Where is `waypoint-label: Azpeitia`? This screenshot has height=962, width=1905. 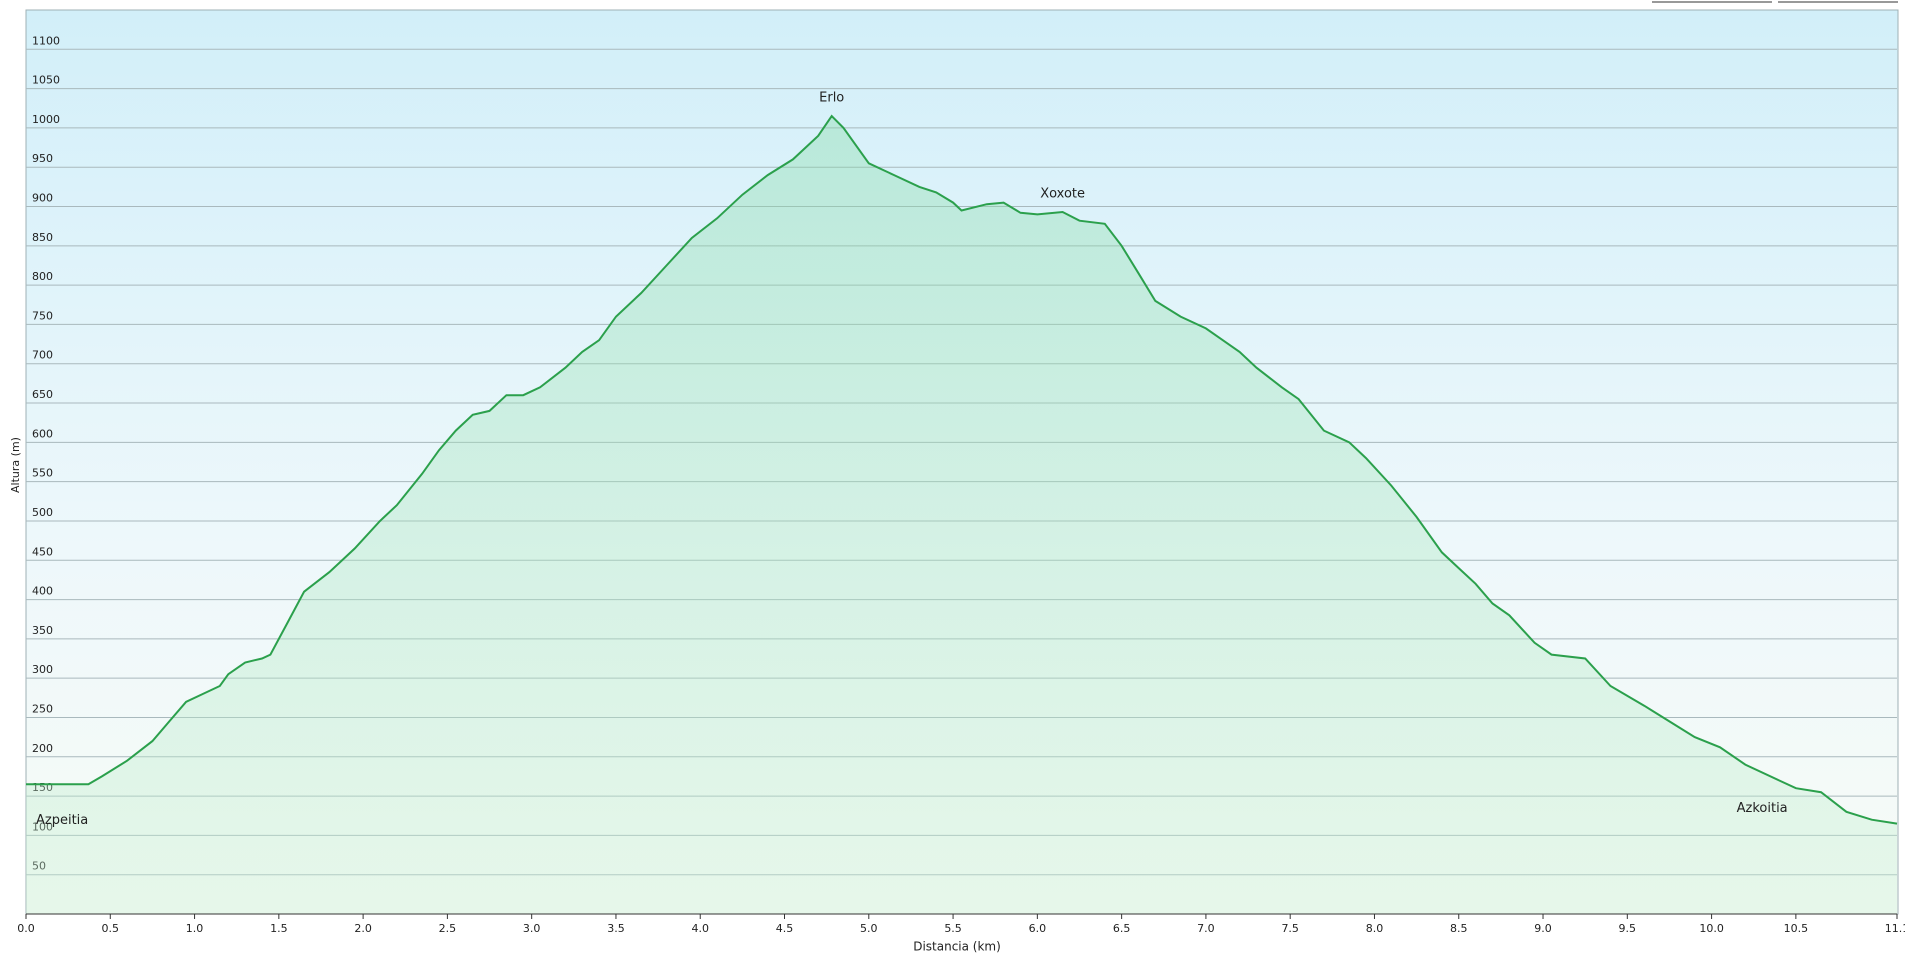
waypoint-label: Azpeitia is located at coordinates (62, 820).